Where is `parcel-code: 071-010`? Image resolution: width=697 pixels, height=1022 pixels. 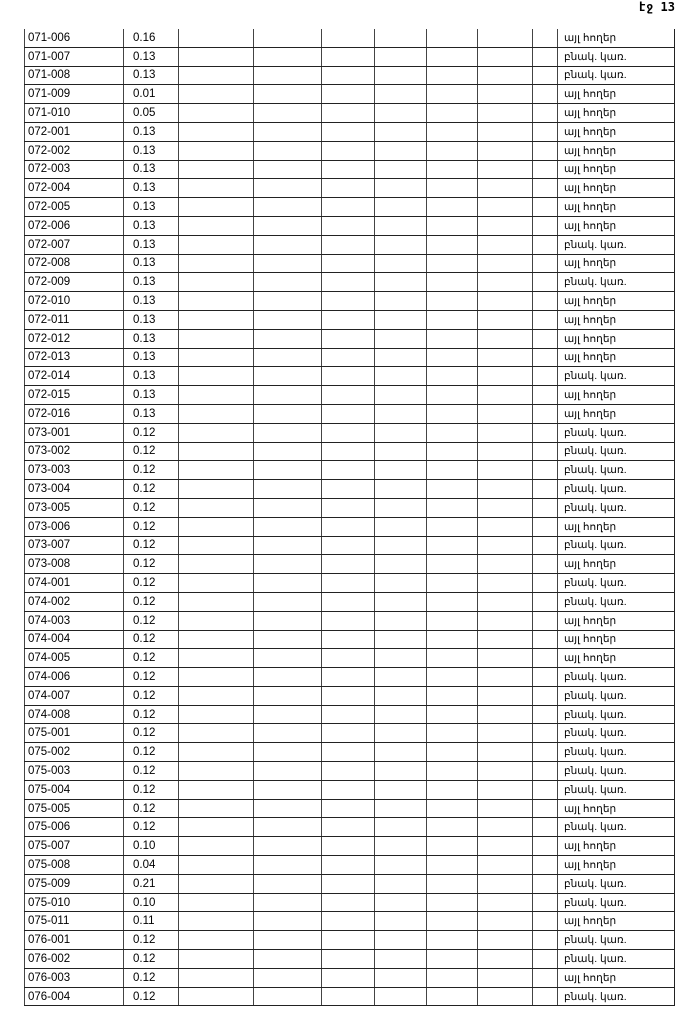
parcel-code: 071-010 is located at coordinates (74, 113).